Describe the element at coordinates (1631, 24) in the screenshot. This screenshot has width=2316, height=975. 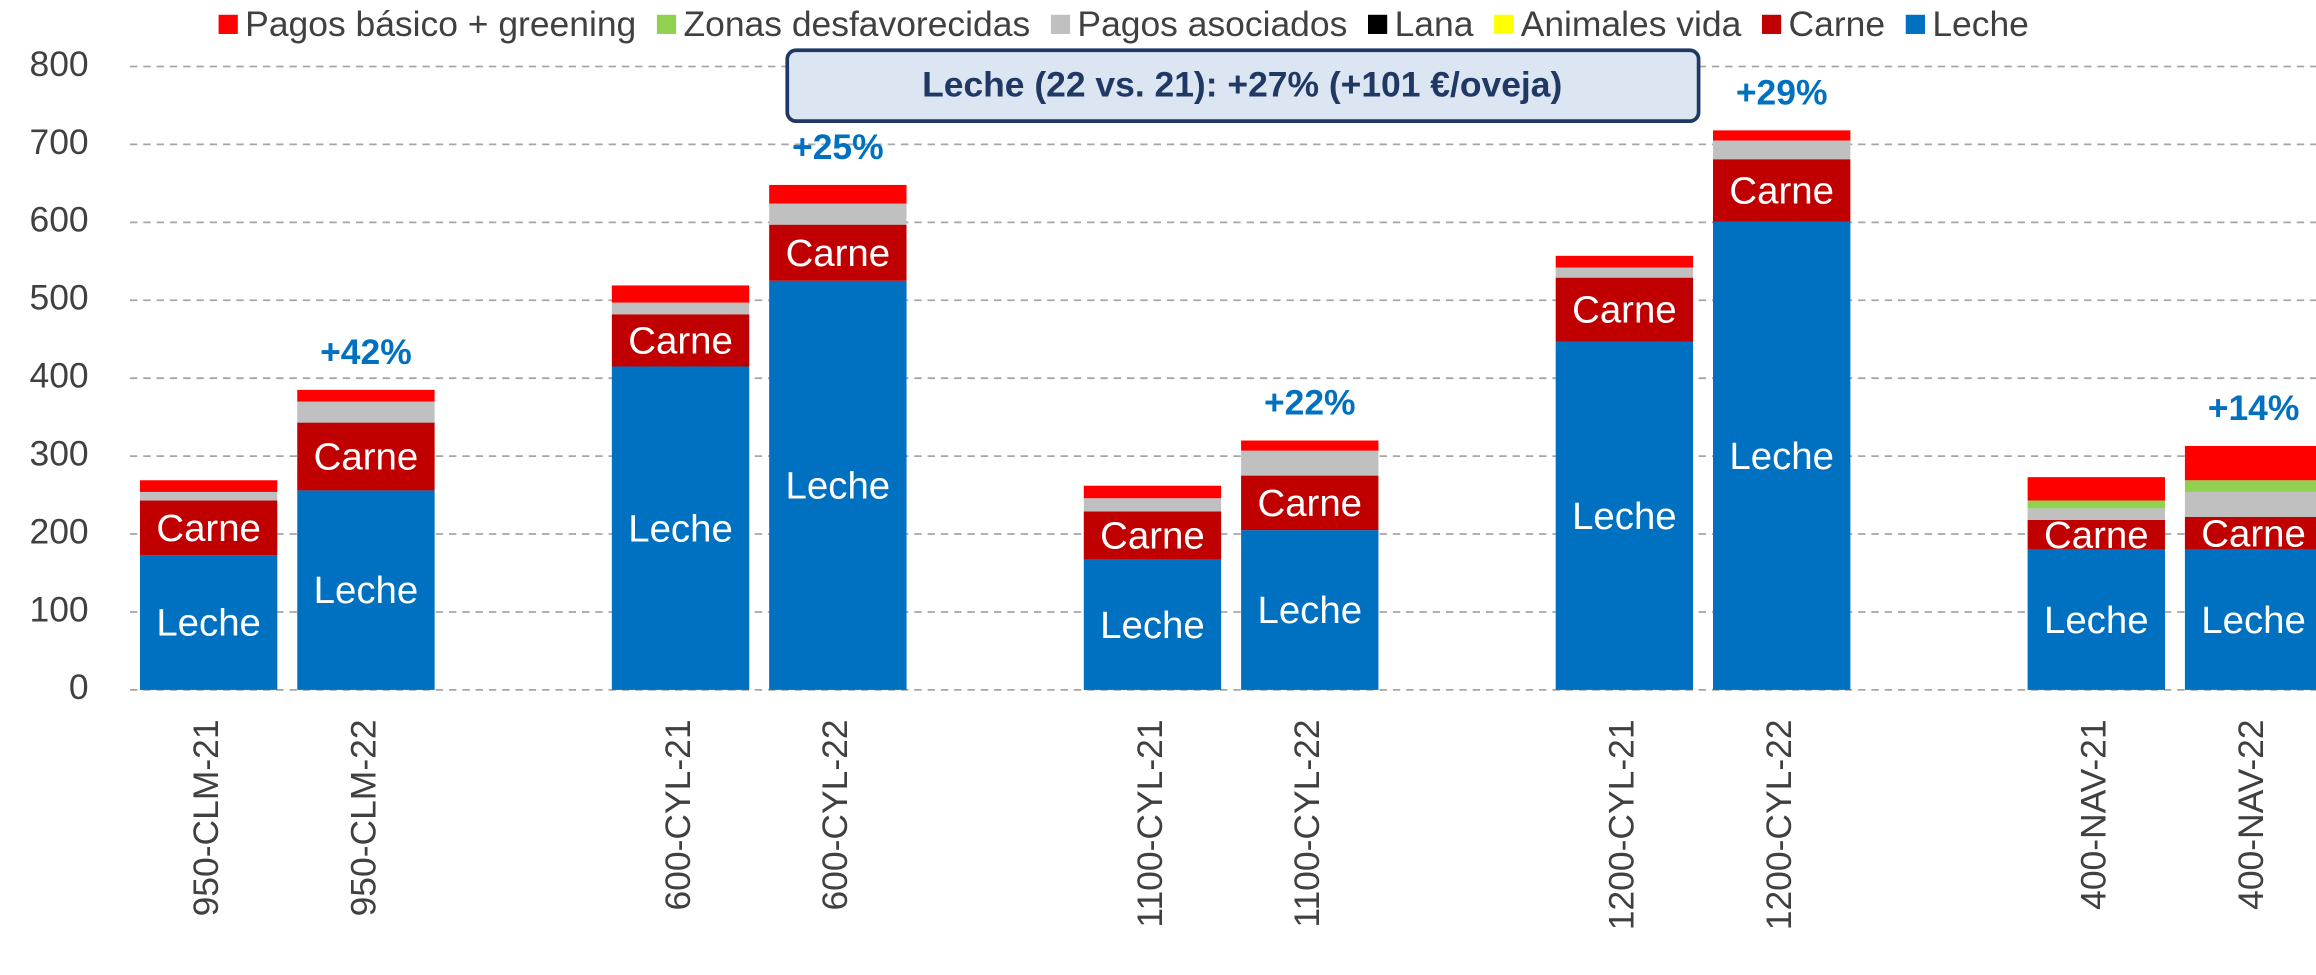
I see `legend-label: Animales vida` at that location.